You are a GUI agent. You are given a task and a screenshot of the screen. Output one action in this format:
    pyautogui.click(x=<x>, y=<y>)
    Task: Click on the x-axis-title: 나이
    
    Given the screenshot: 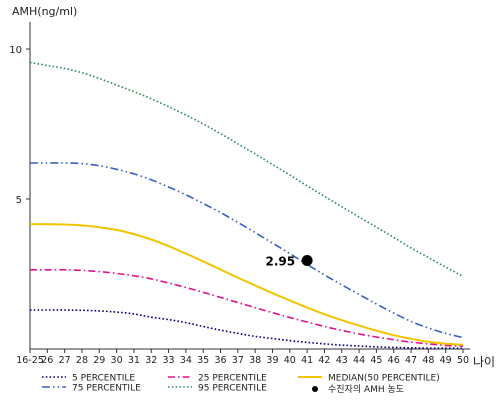 What is the action you would take?
    pyautogui.click(x=484, y=362)
    